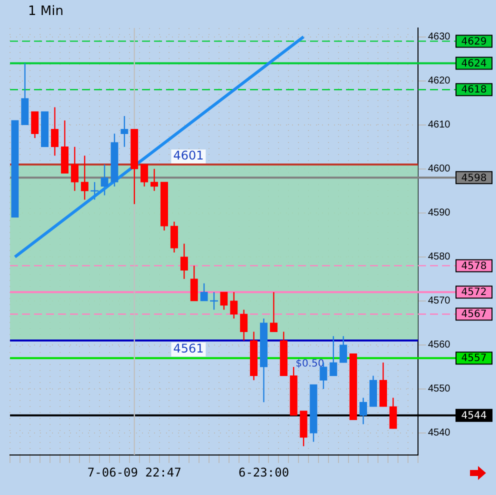  I want to click on y-tick-label: 4540, so click(439, 433).